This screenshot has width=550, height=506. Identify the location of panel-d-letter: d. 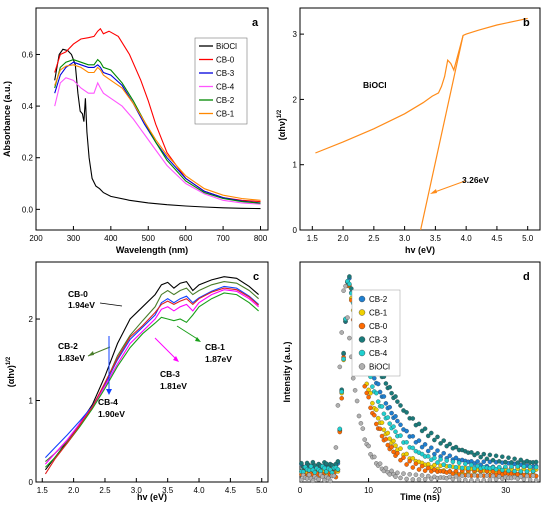
(526, 277).